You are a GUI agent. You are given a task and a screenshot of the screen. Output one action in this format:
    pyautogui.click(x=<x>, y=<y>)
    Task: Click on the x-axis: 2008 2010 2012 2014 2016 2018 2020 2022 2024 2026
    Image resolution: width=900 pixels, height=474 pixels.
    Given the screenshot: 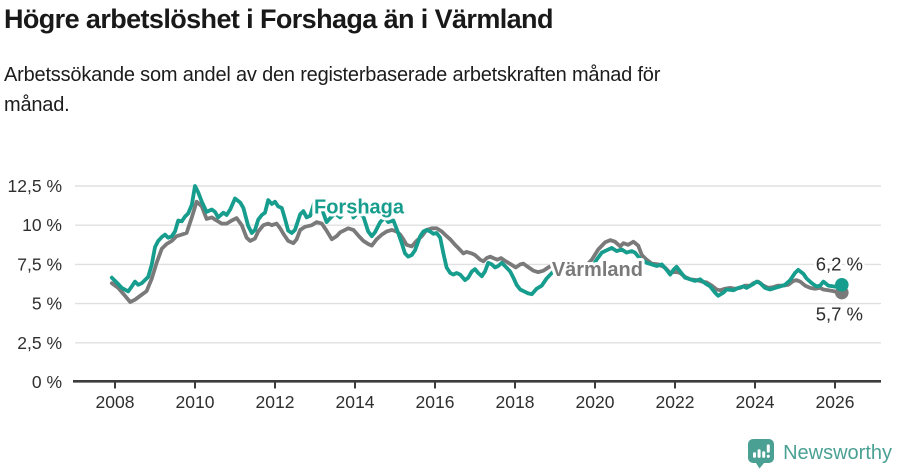 What is the action you would take?
    pyautogui.click(x=477, y=395)
    